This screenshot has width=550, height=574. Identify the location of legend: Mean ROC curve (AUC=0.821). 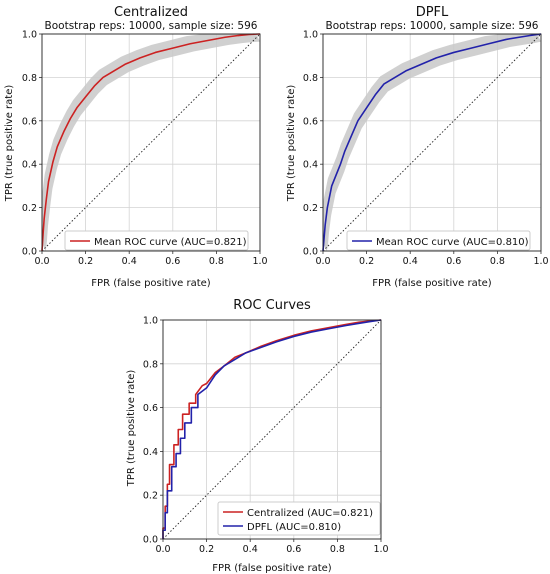
(156, 240).